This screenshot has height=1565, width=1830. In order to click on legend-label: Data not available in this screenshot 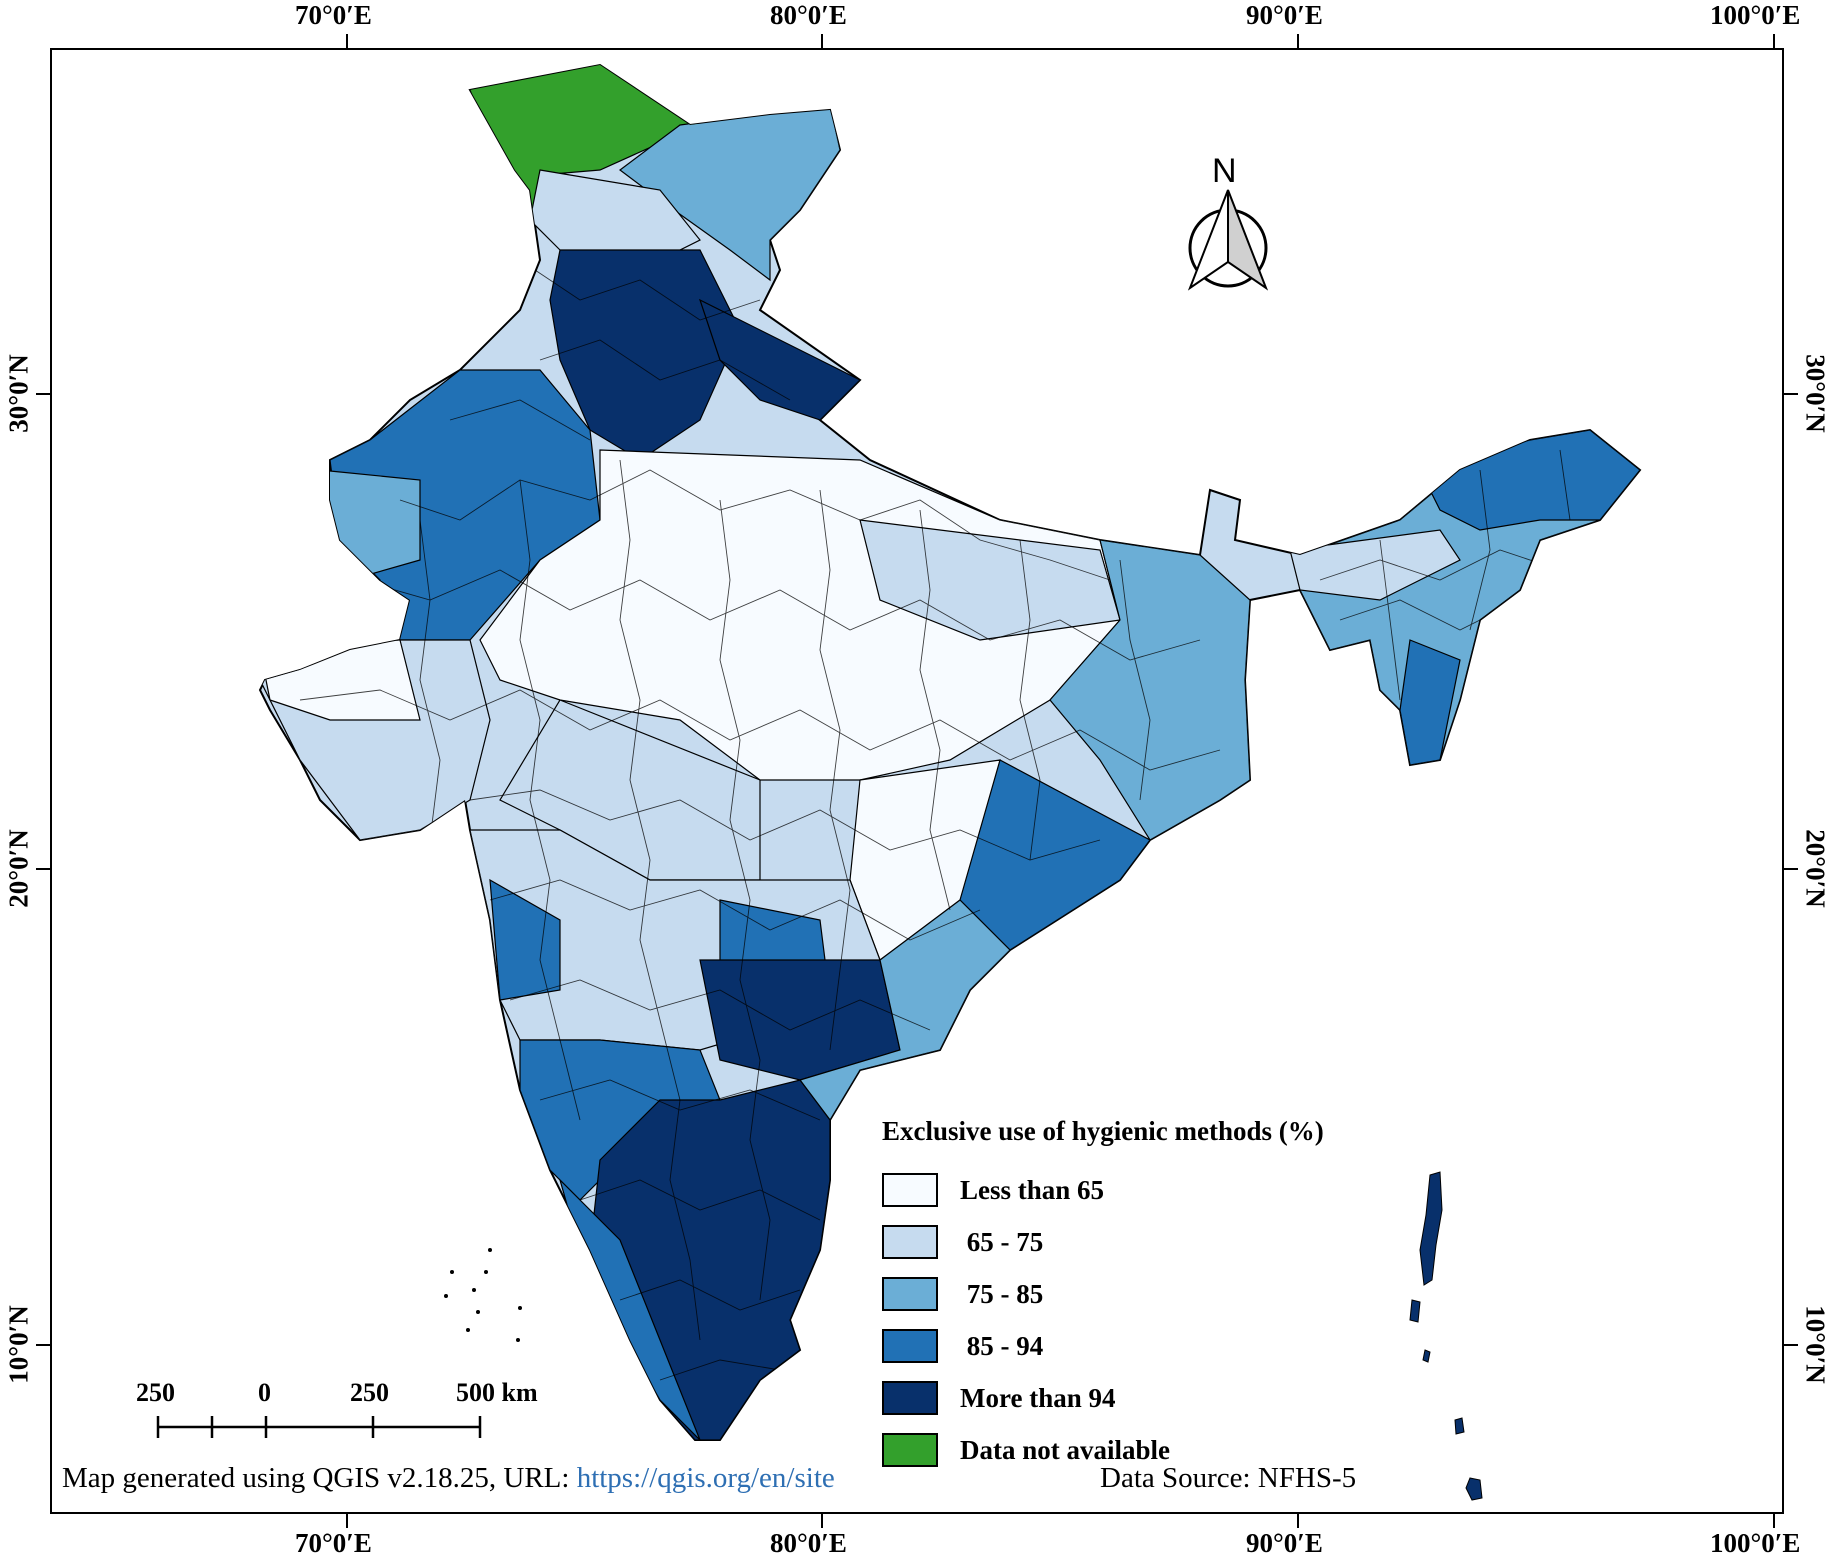, I will do `click(1065, 1449)`.